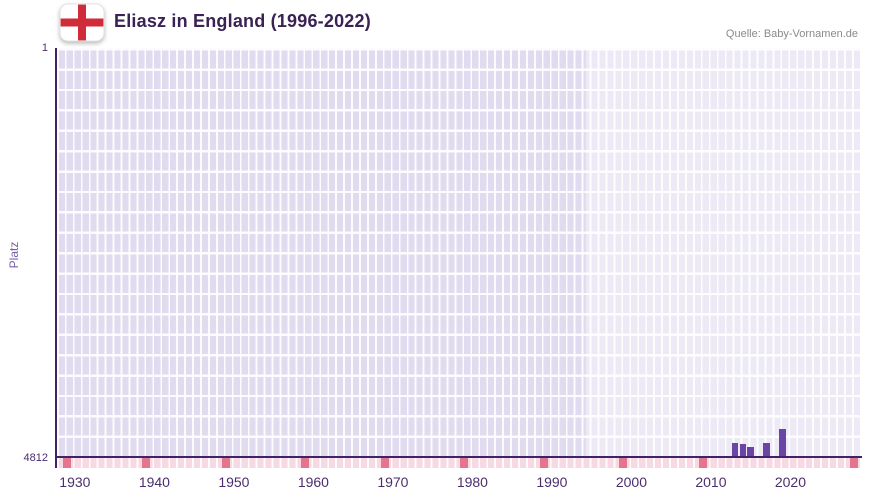 The height and width of the screenshot is (502, 873). What do you see at coordinates (854, 463) in the screenshot?
I see `strip-marker-2028` at bounding box center [854, 463].